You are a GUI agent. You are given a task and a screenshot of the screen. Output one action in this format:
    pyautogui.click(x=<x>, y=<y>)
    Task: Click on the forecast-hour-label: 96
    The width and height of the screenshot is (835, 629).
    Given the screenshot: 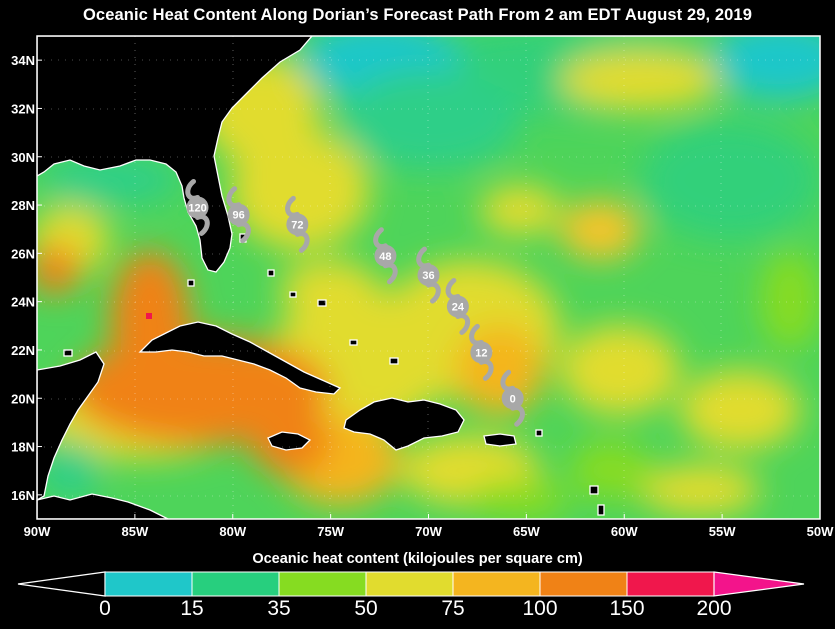 What is the action you would take?
    pyautogui.click(x=238, y=216)
    